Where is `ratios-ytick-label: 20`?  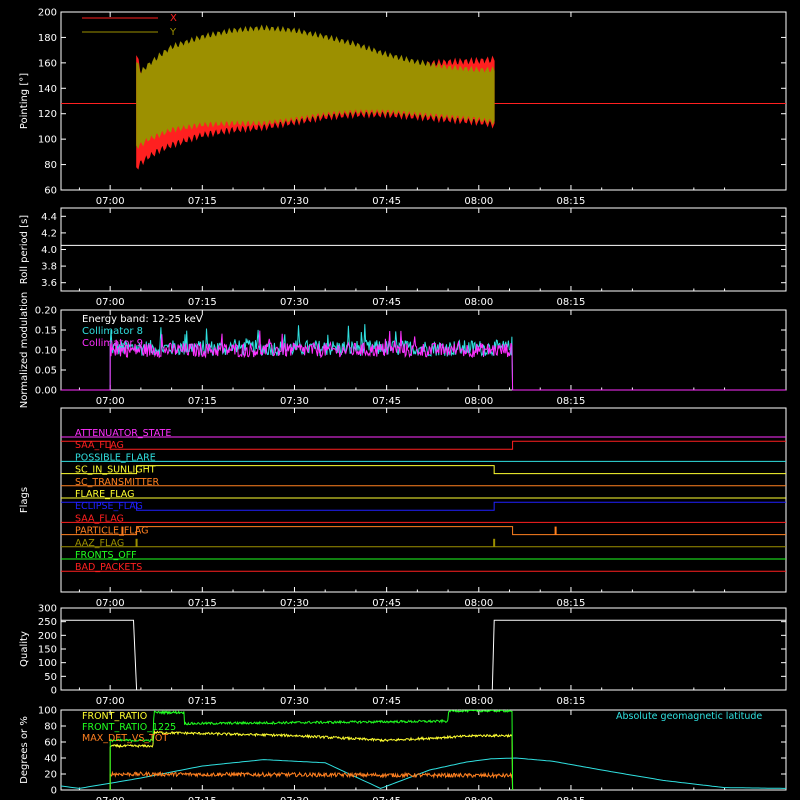
ratios-ytick-label: 20 is located at coordinates (50, 775).